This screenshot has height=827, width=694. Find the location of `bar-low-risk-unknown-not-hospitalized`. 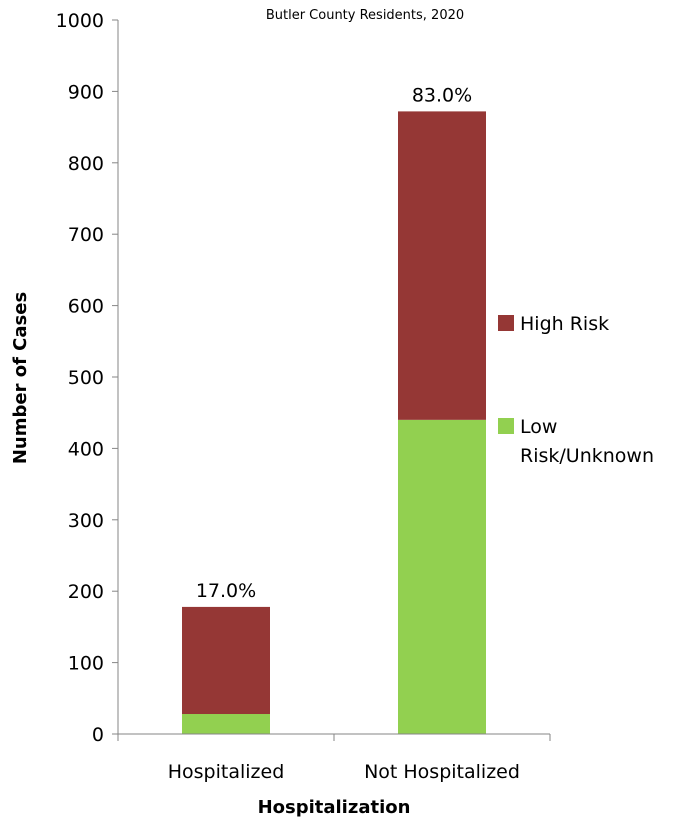

bar-low-risk-unknown-not-hospitalized is located at coordinates (442, 576).